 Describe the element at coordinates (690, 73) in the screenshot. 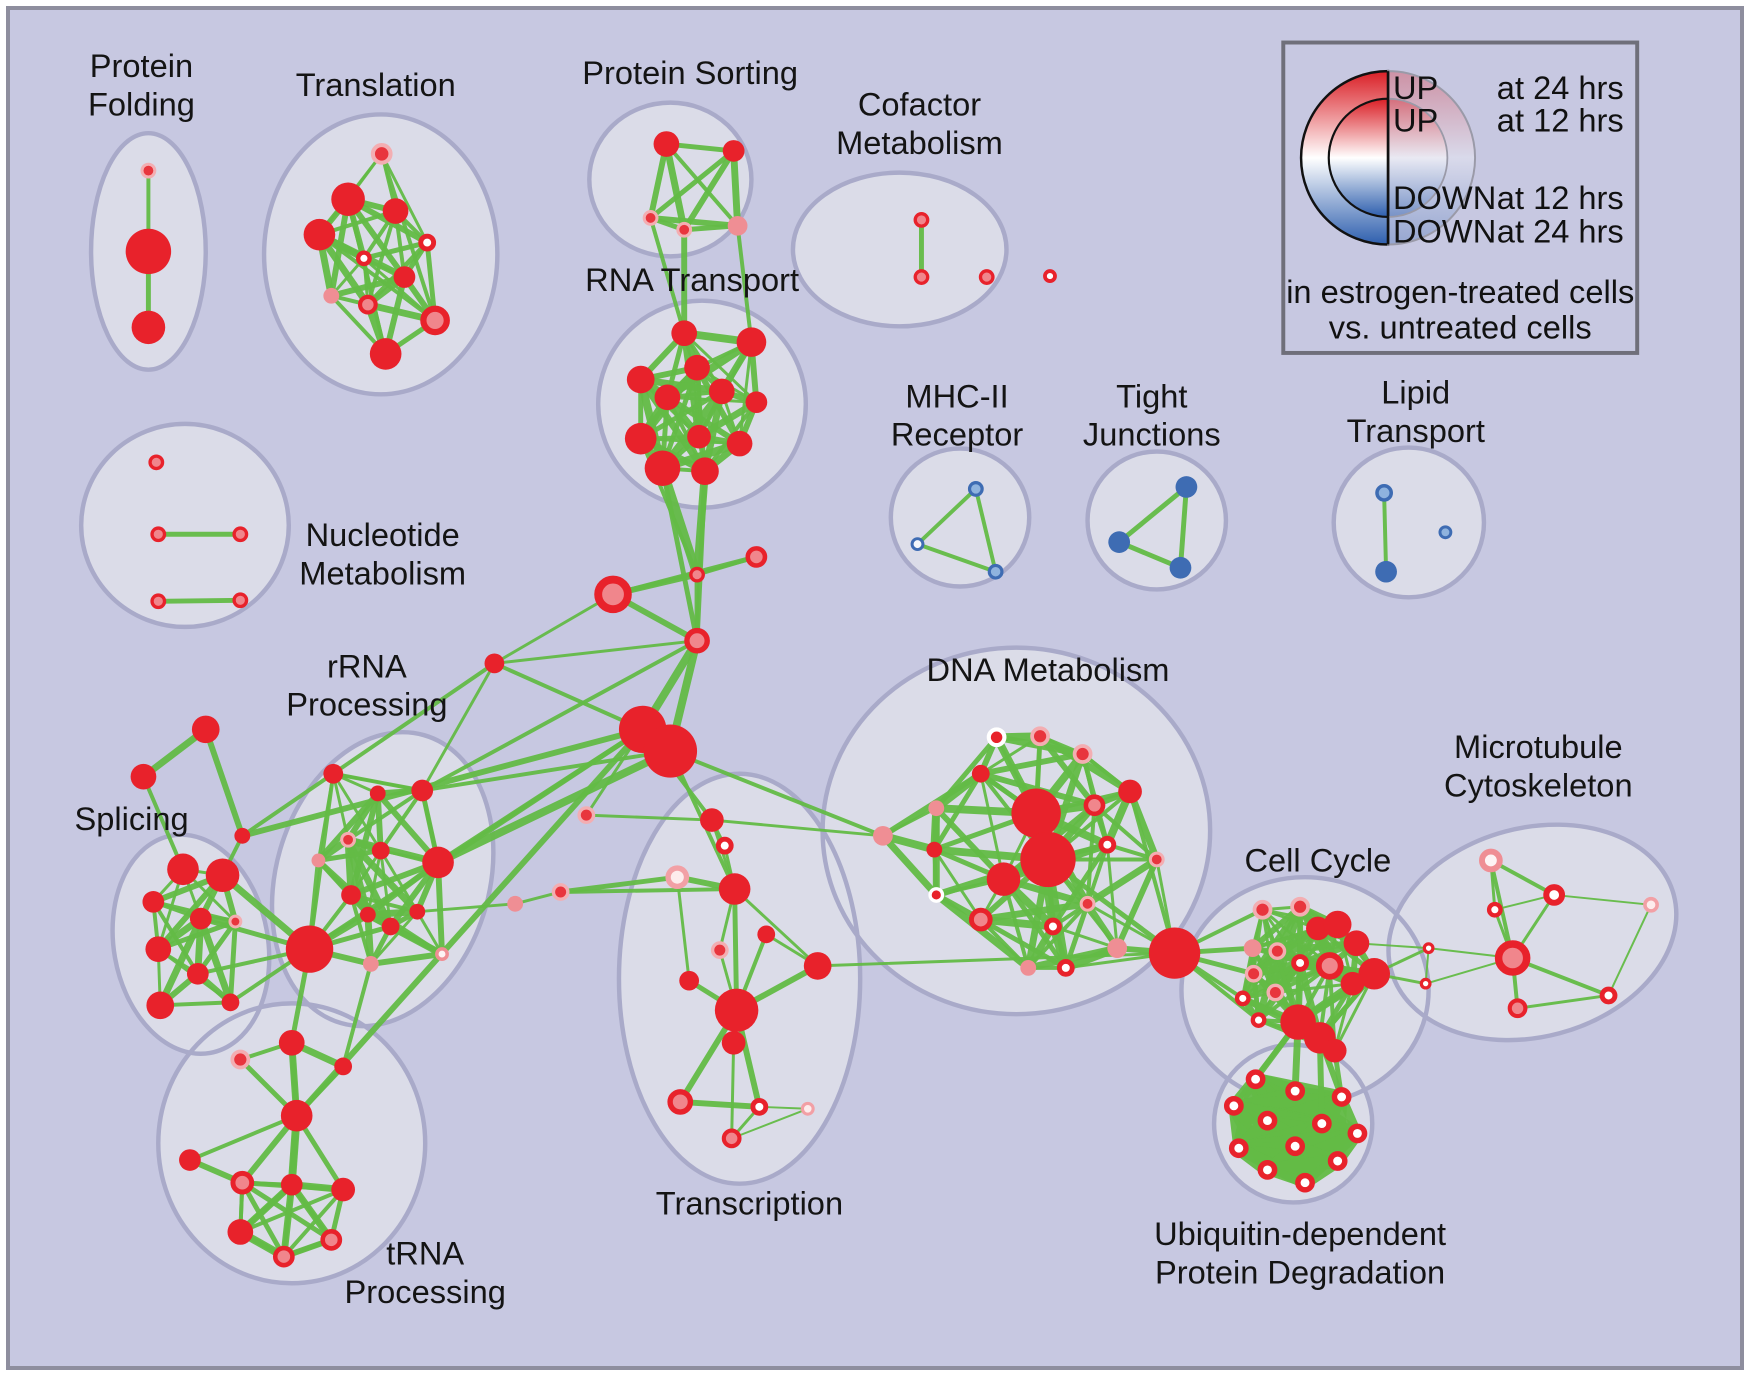

I see `cluster-label-protein-sorting: Protein Sorting` at that location.